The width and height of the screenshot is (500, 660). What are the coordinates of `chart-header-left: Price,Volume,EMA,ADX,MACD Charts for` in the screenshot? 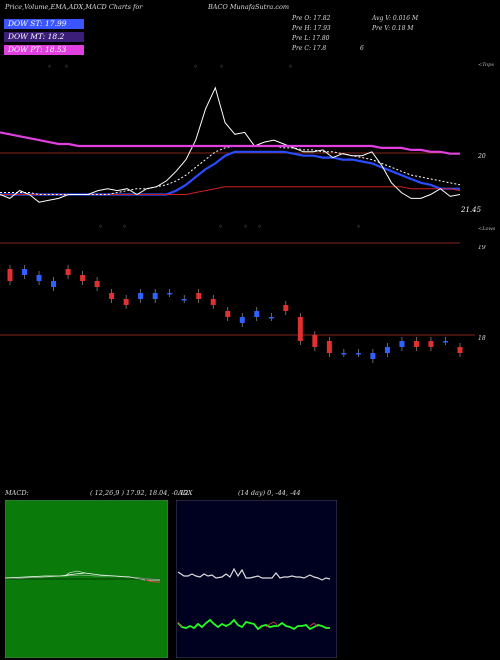 It's located at (74, 7).